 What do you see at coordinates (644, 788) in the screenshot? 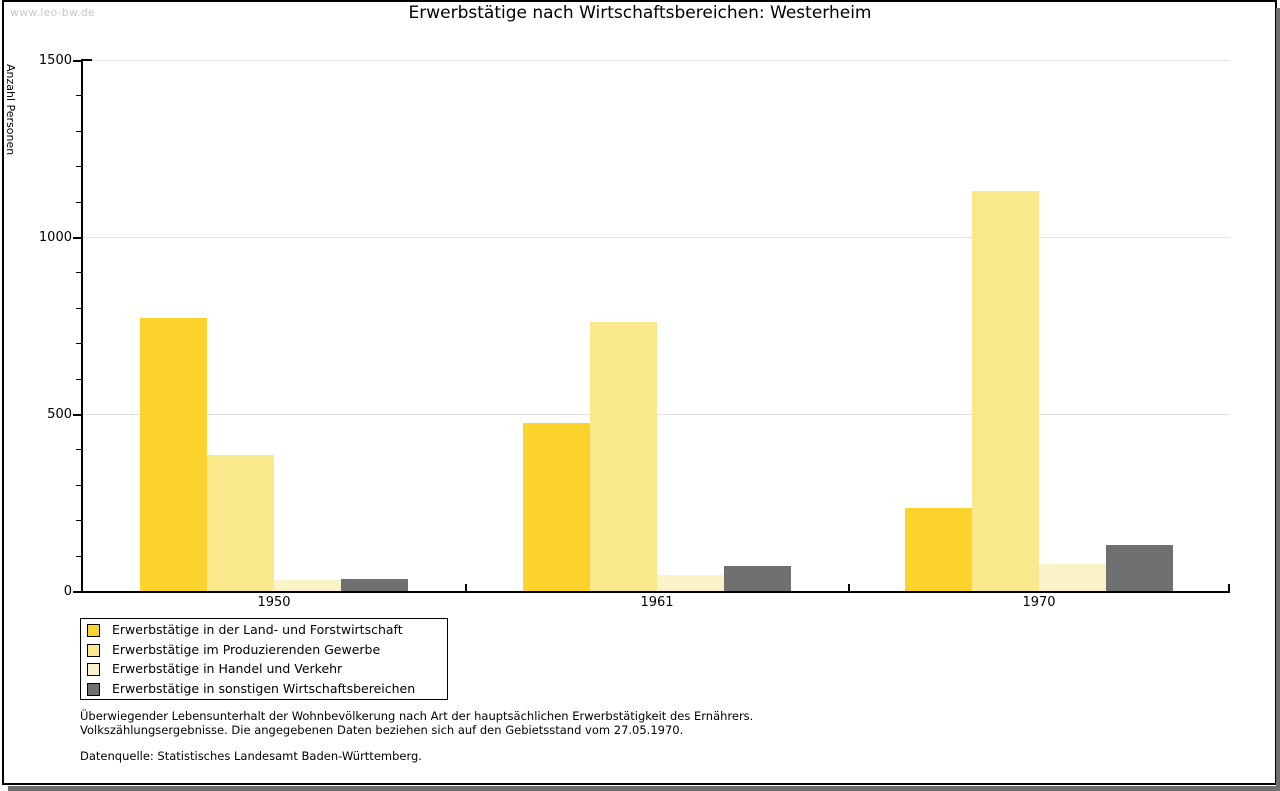
I see `page-shadow-bottom` at bounding box center [644, 788].